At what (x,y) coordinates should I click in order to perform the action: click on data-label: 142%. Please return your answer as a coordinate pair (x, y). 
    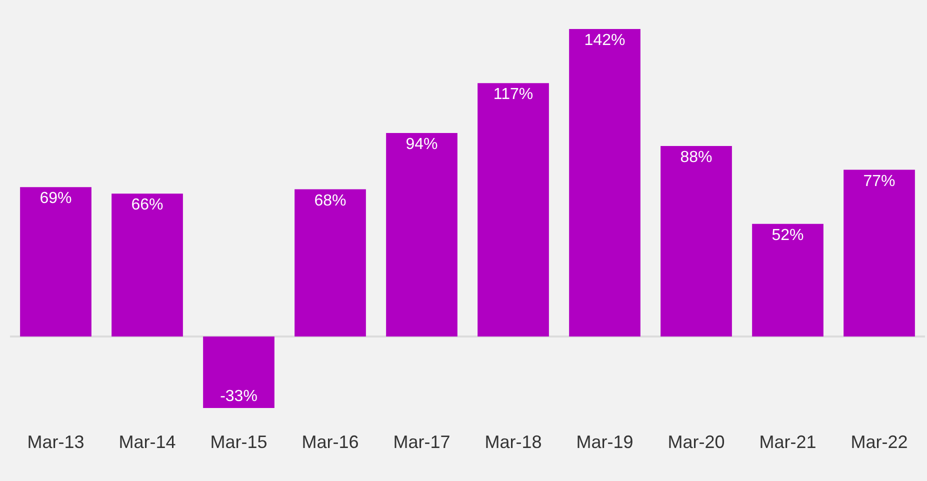
    Looking at the image, I should click on (605, 41).